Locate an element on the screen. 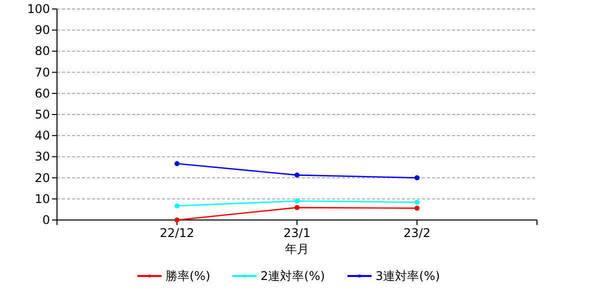 Image resolution: width=600 pixels, height=300 pixels. y-tick-label: 50 is located at coordinates (42, 115).